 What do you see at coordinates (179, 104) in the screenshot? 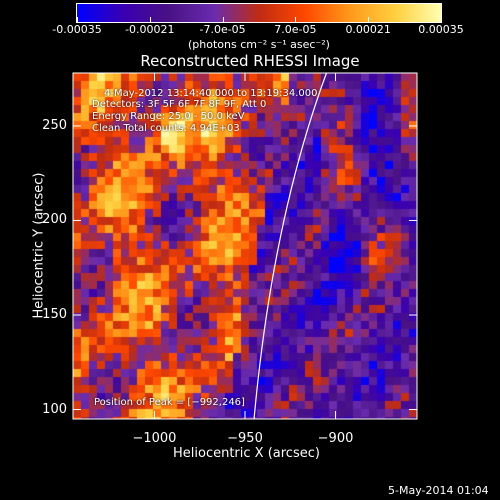
I see `detectors-label: Detectors: 3F 5F 6F 7F 8F 9F, Att 0` at bounding box center [179, 104].